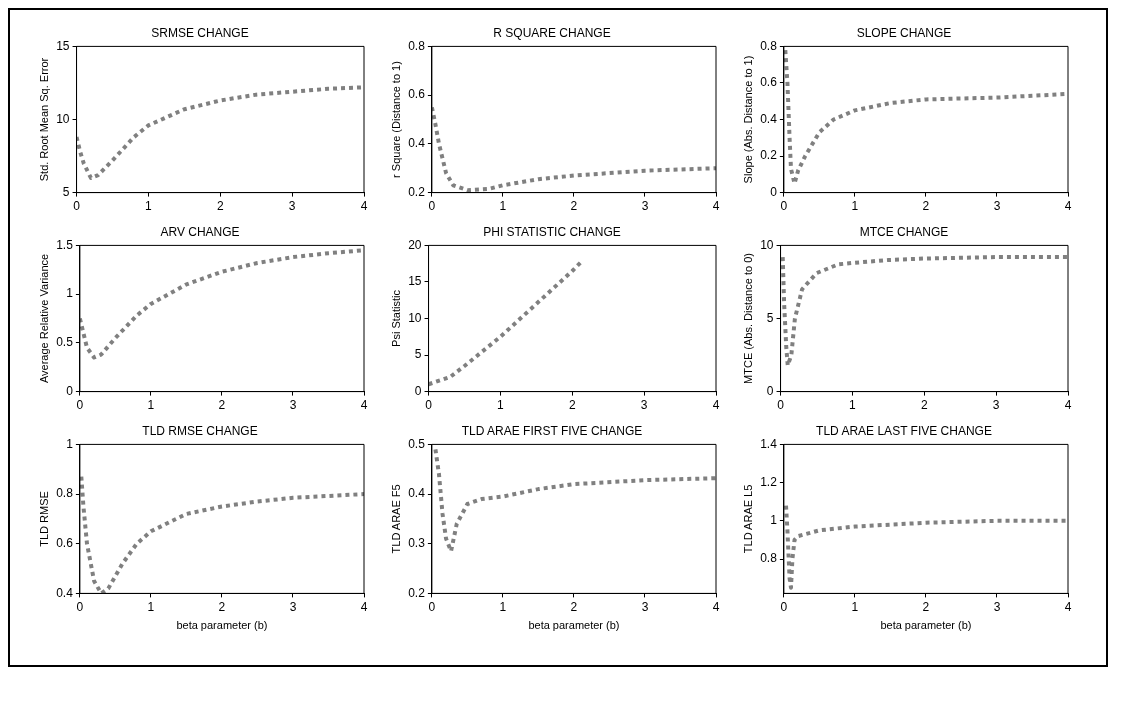 Image resolution: width=1128 pixels, height=711 pixels. What do you see at coordinates (552, 32) in the screenshot?
I see `chart-title: R SQUARE CHANGE` at bounding box center [552, 32].